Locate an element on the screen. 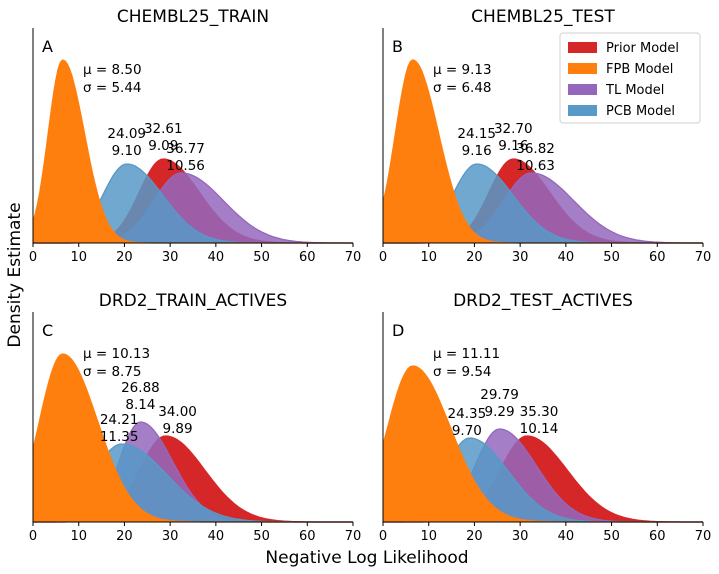  label-mean-pcb-model: 24.21 is located at coordinates (119, 420).